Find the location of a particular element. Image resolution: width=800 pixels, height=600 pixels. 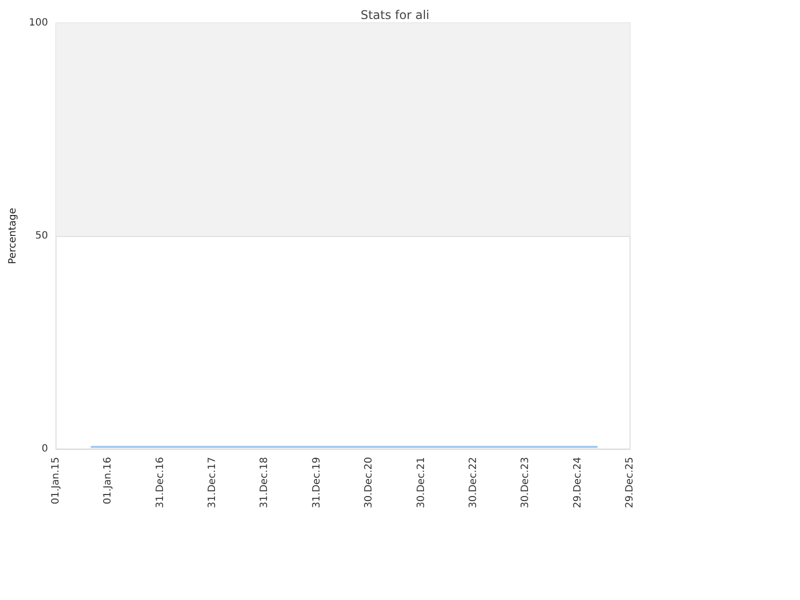

x-tick-label: 30.Dec.22 is located at coordinates (473, 482).